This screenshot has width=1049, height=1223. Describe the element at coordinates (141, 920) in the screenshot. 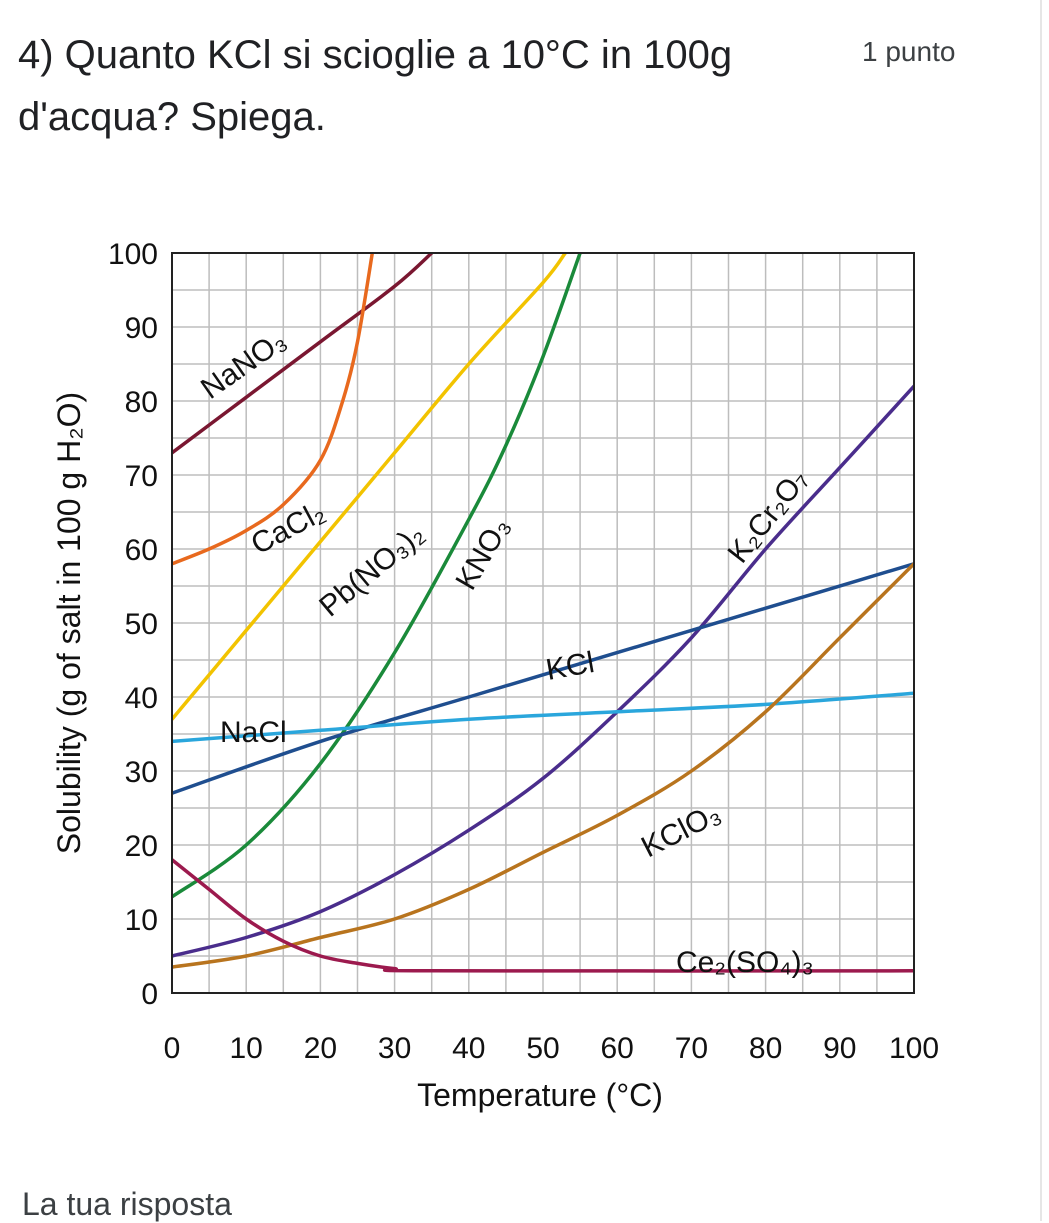

I see `y-tick-label: 10` at that location.